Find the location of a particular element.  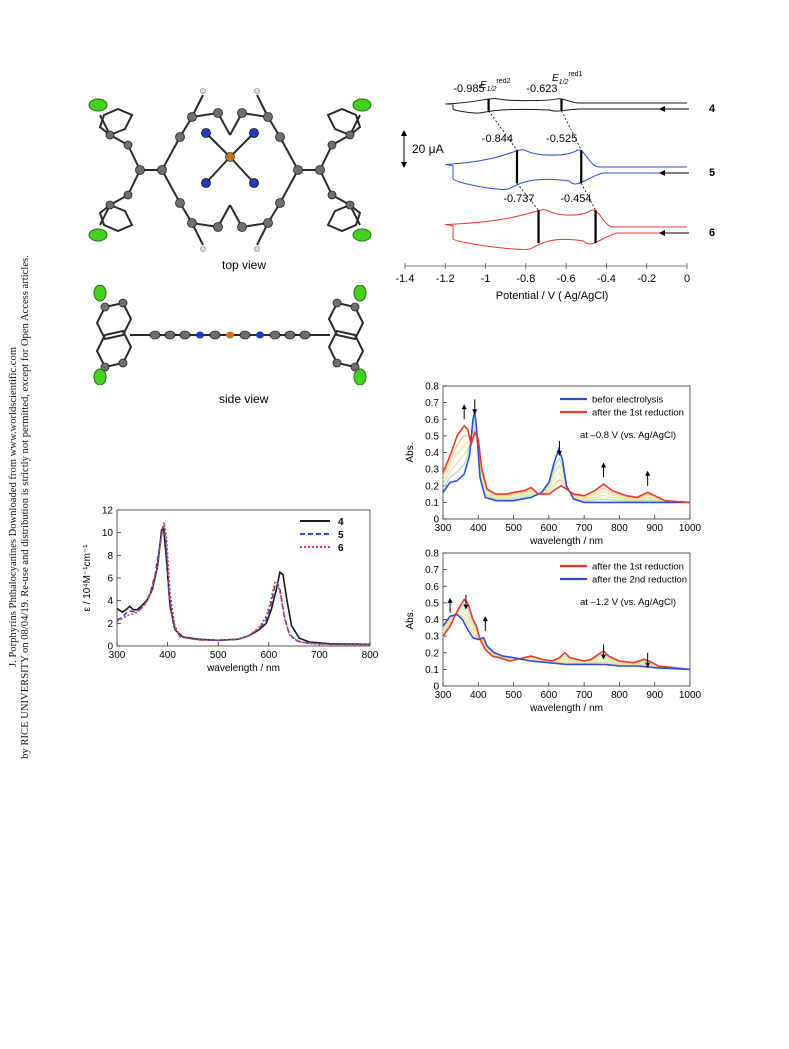

x-tick-label: 1000 is located at coordinates (690, 528).